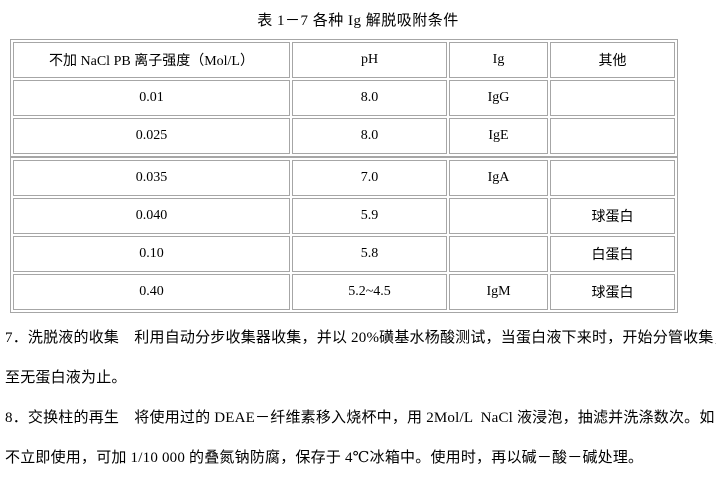 The width and height of the screenshot is (716, 487). What do you see at coordinates (498, 60) in the screenshot?
I see `header-cell-ig: Ig` at bounding box center [498, 60].